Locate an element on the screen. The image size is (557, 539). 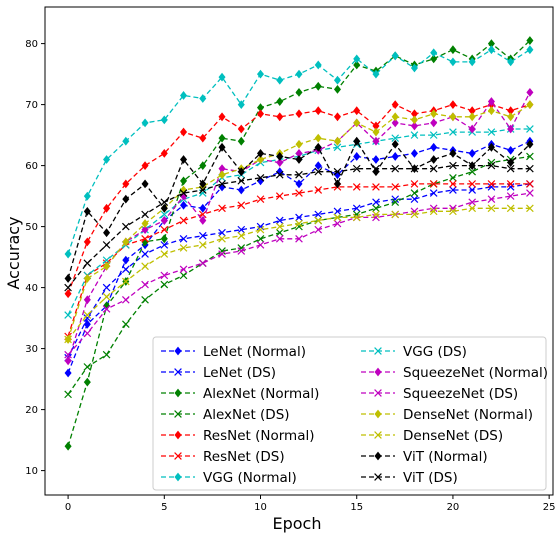
legend-entry: LeNet (Normal) is located at coordinates (233, 352).